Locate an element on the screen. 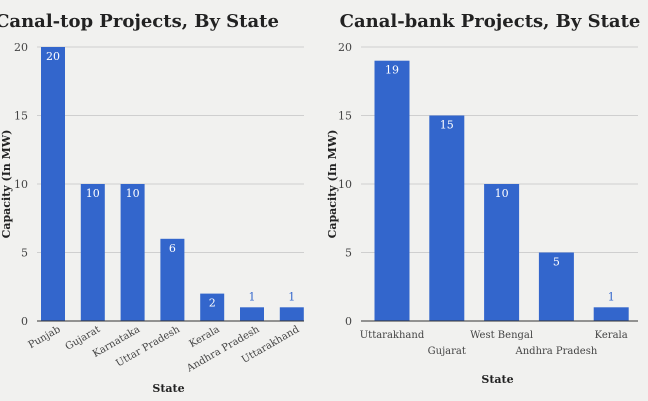 Image resolution: width=648 pixels, height=401 pixels. data-label-andhra-pradesh: 5 is located at coordinates (556, 262).